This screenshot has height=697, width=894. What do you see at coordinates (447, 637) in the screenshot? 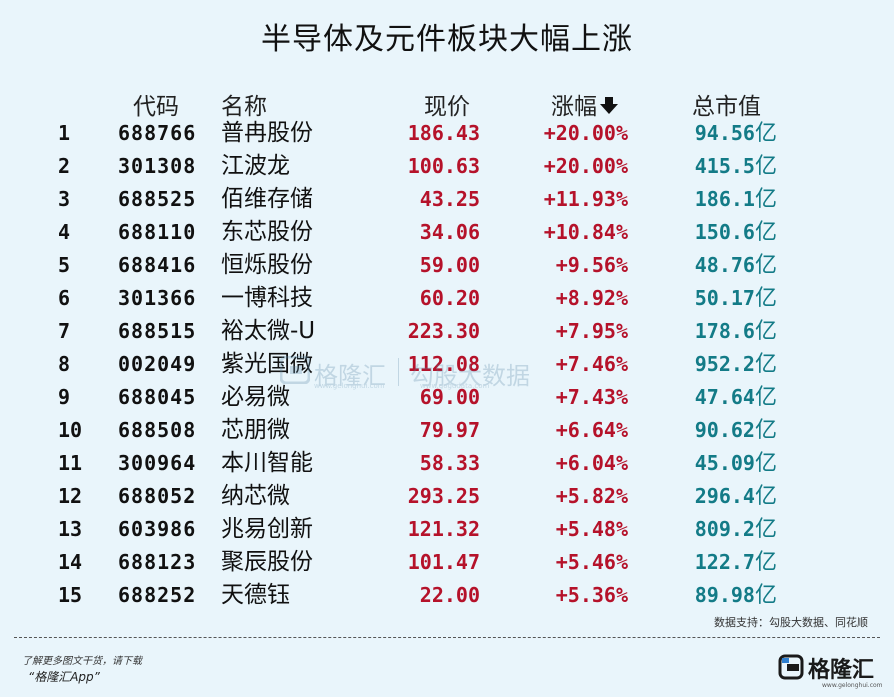
I see `footer-divider` at bounding box center [447, 637].